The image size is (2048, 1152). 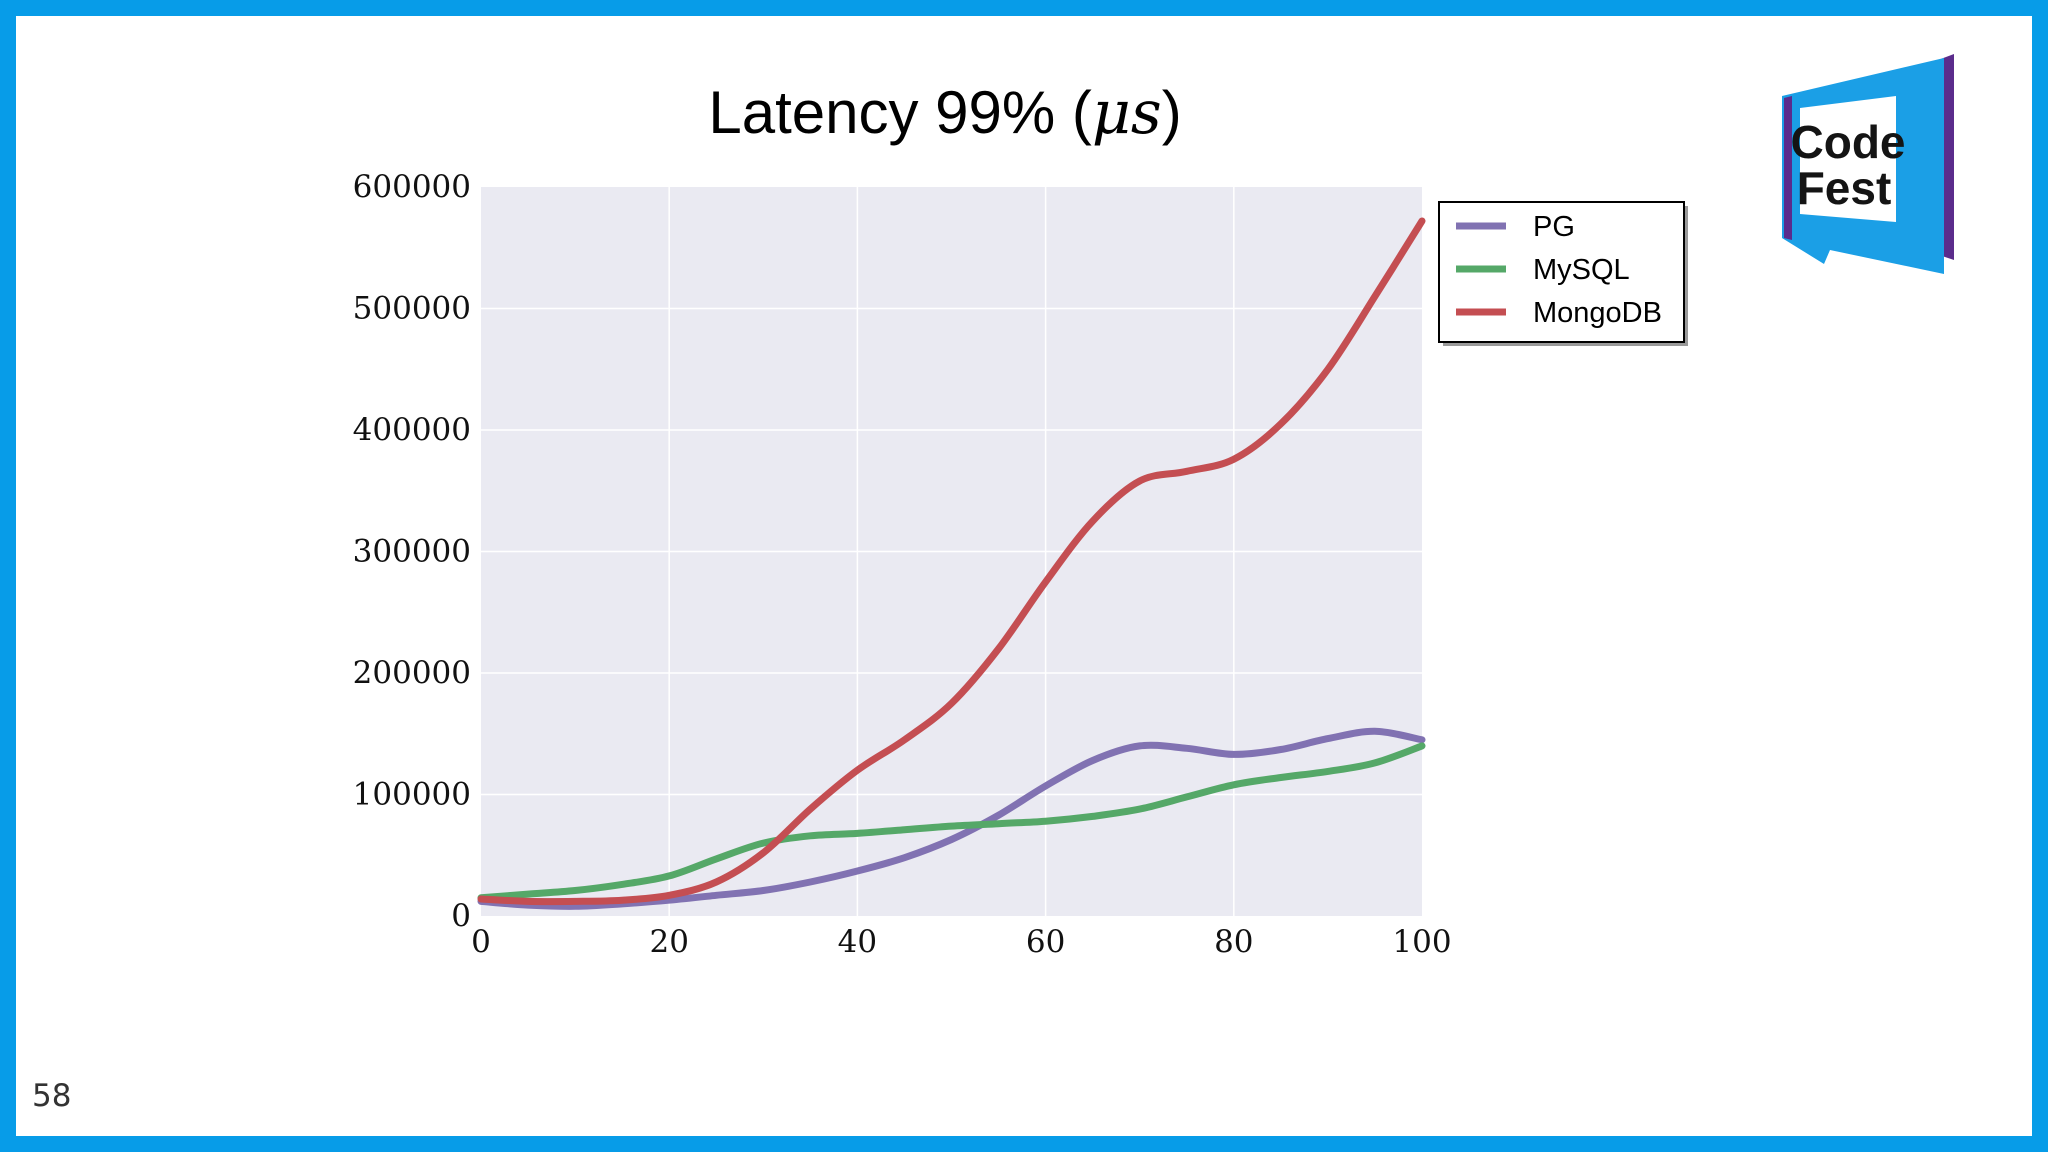 What do you see at coordinates (412, 430) in the screenshot?
I see `y-tick-label: 400000` at bounding box center [412, 430].